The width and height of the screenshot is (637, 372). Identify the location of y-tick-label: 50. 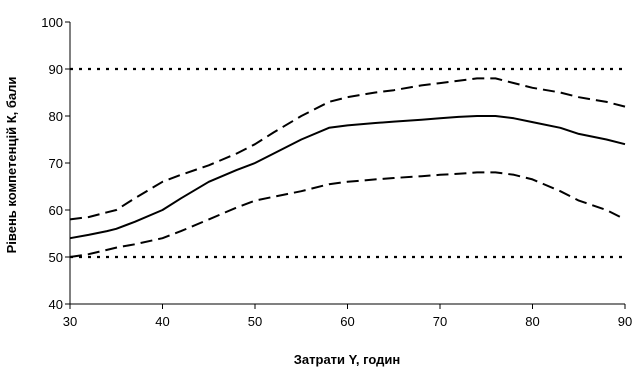
(56, 257).